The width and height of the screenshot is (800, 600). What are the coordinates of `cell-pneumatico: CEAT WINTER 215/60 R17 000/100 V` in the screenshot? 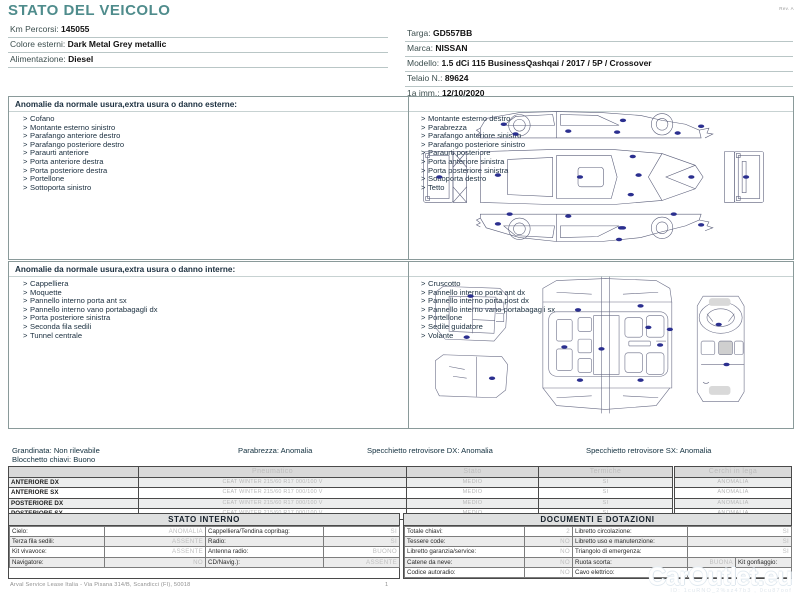 It's located at (272, 482).